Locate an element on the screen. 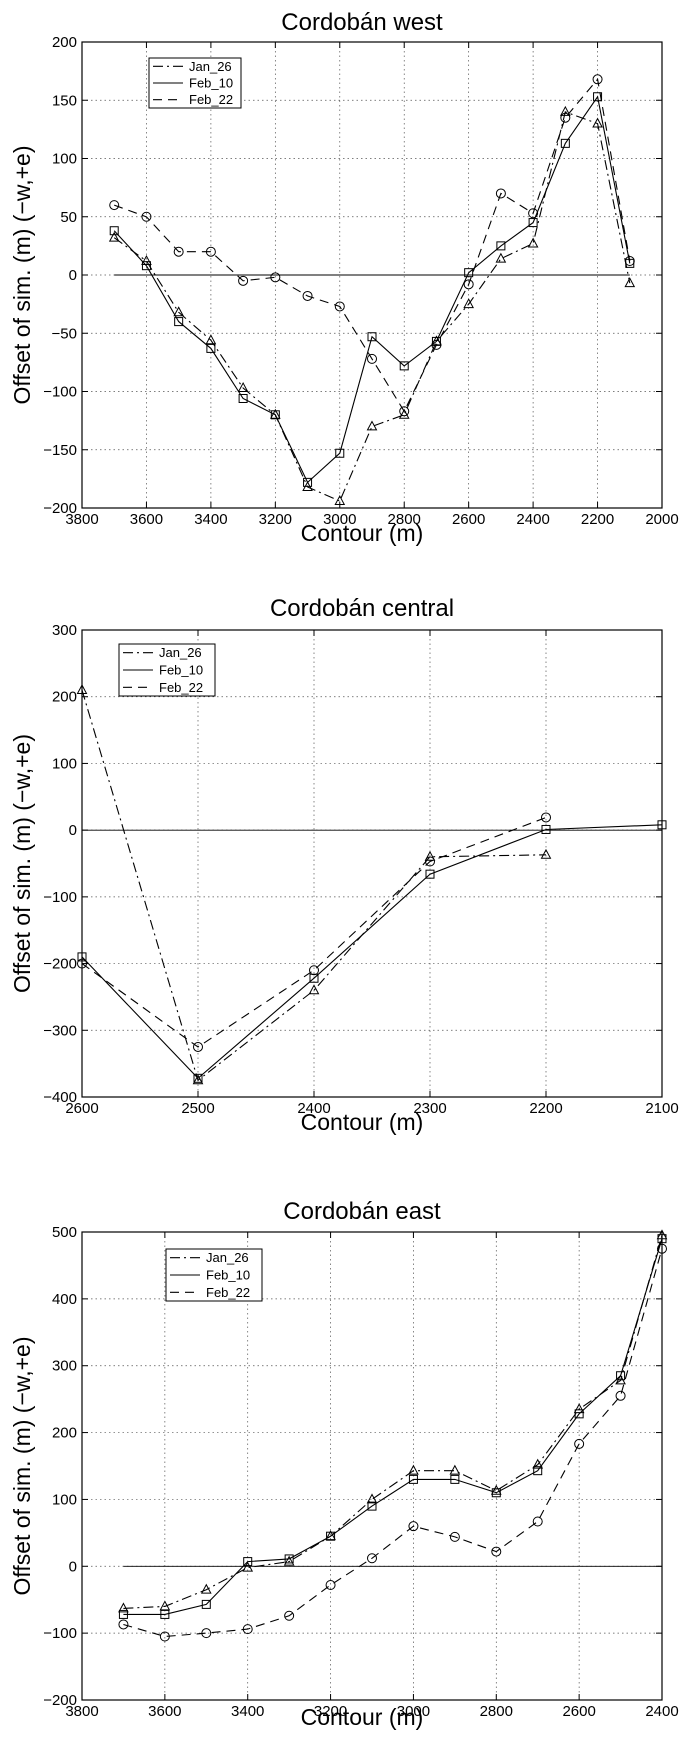 The image size is (683, 1743). x-tick-label: 2300 is located at coordinates (429, 1108).